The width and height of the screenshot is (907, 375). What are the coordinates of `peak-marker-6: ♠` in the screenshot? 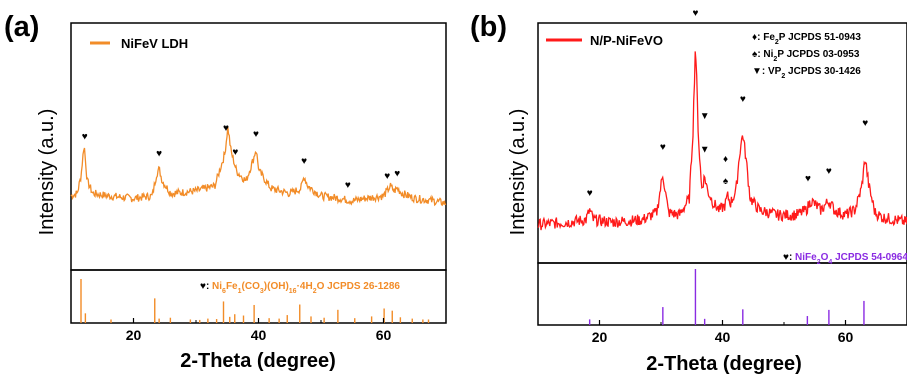 It's located at (726, 181).